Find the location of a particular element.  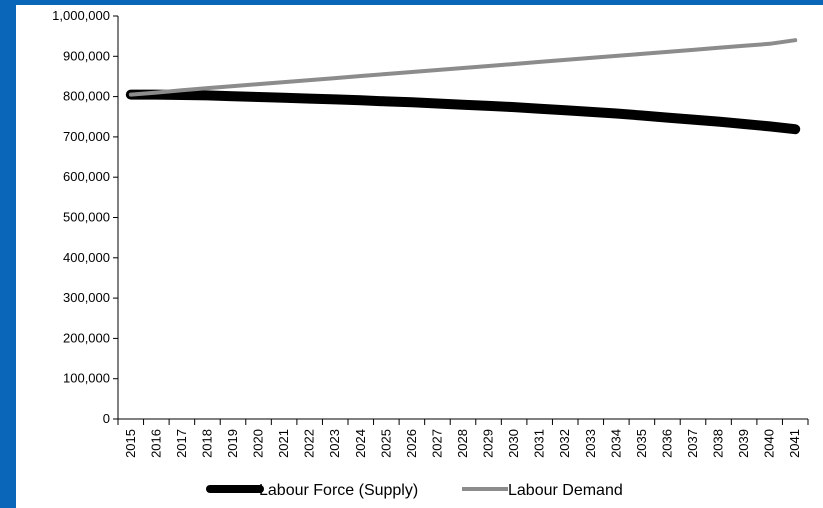

y-tick-label: 300,000 is located at coordinates (86, 297).